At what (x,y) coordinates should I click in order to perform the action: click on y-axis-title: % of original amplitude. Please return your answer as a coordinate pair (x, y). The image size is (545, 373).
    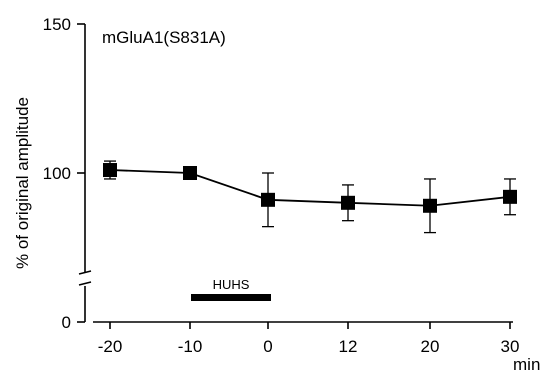
    Looking at the image, I should click on (22, 183).